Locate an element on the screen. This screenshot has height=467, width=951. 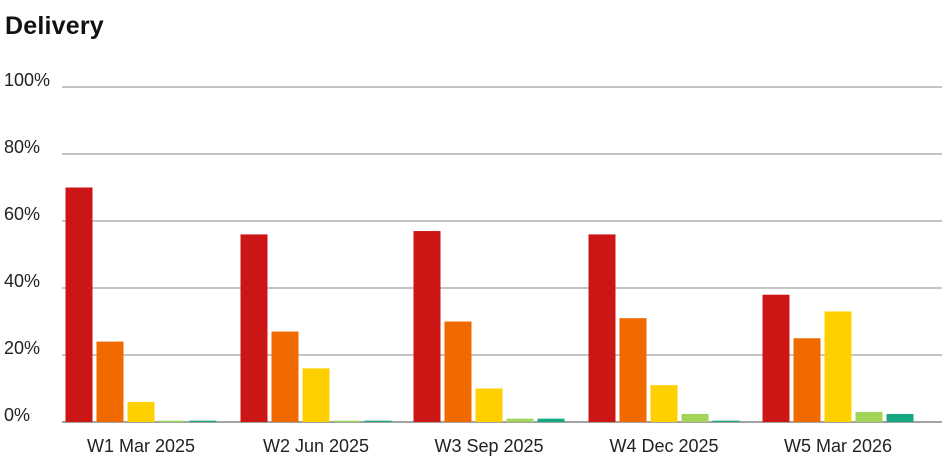
y-tick-label: 100% is located at coordinates (27, 80).